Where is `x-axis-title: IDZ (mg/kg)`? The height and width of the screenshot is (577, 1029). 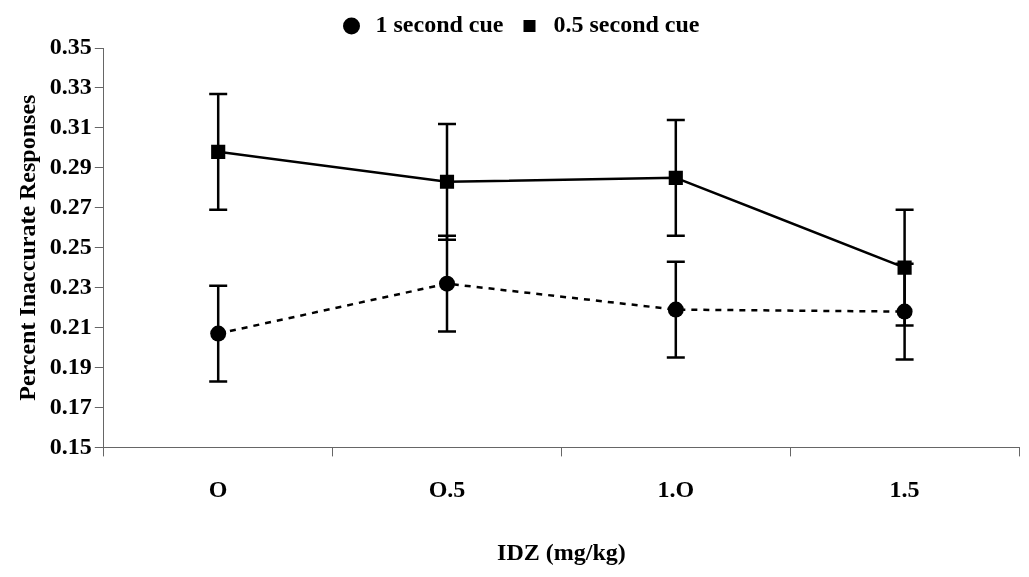 x-axis-title: IDZ (mg/kg) is located at coordinates (561, 551).